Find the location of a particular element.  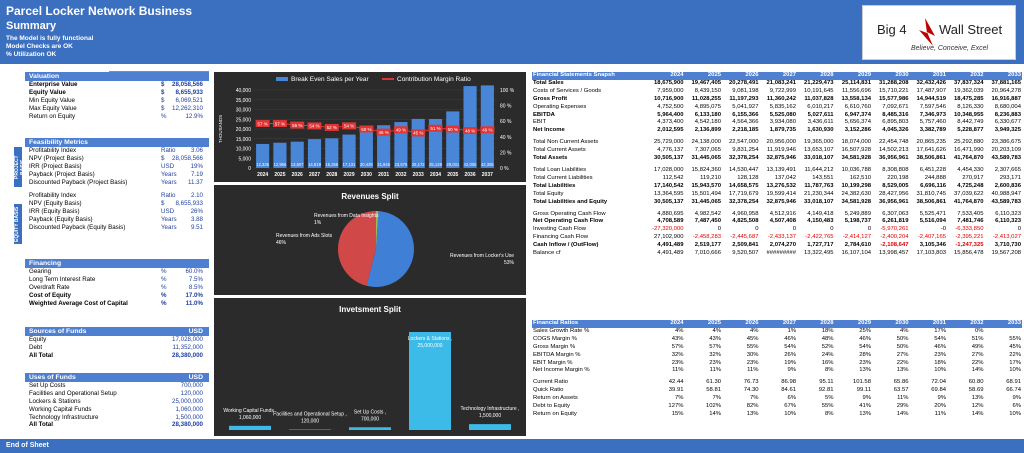

table-cell: 61.30 is located at coordinates (713, 382).